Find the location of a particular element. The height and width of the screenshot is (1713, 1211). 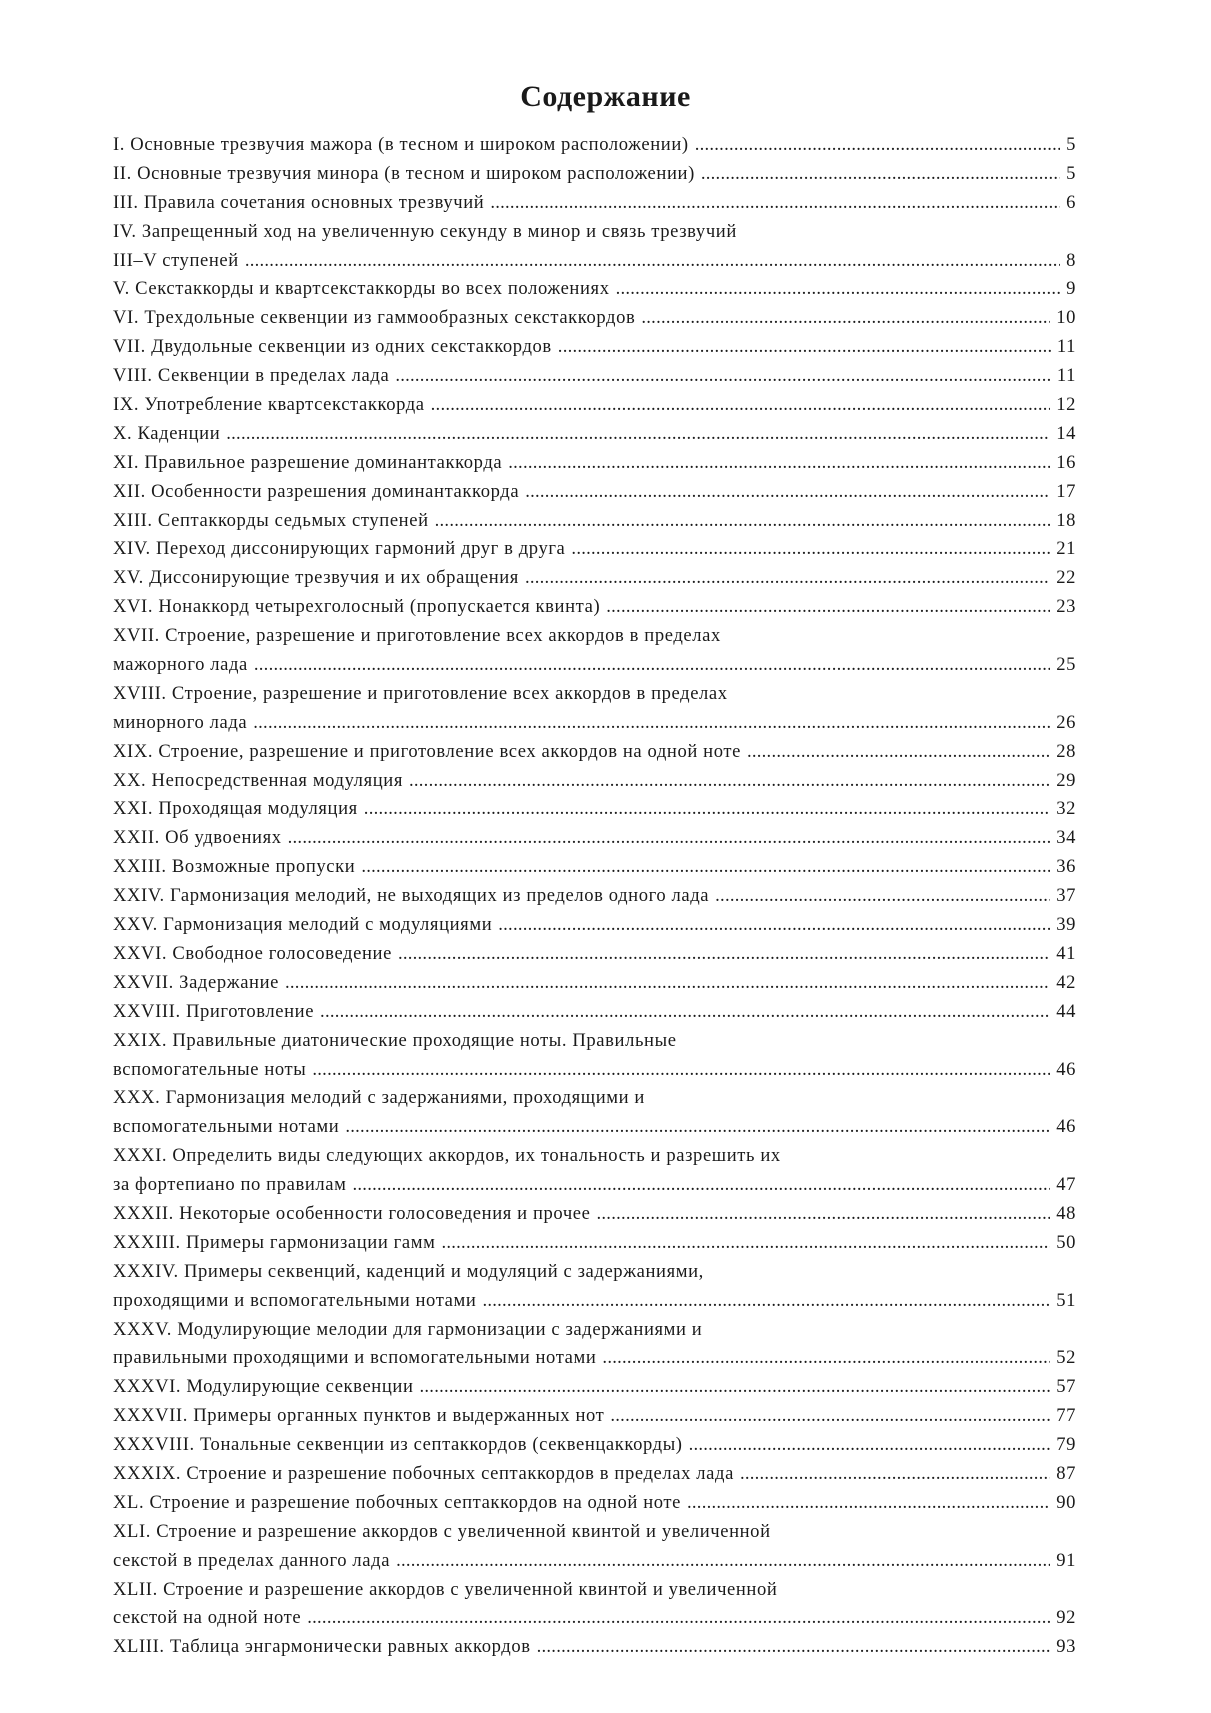

toc-entry-title: XXI. Проходящая модуляция is located at coordinates (235, 809).